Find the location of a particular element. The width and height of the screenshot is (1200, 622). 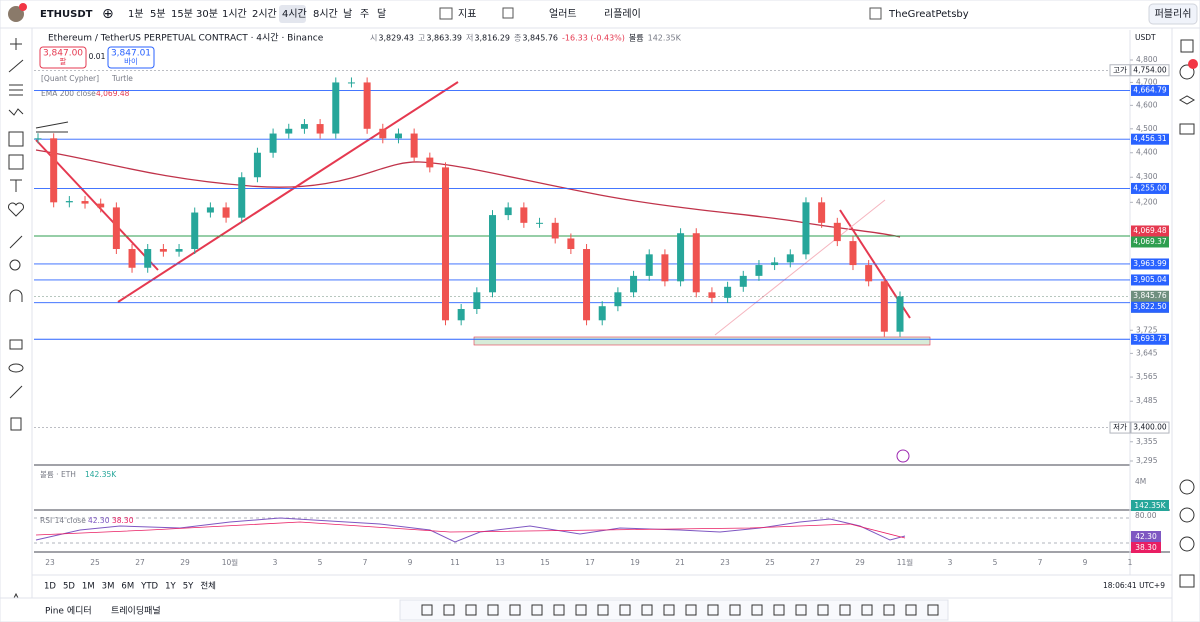

user-name: TheGreatPetsby is located at coordinates (928, 14).